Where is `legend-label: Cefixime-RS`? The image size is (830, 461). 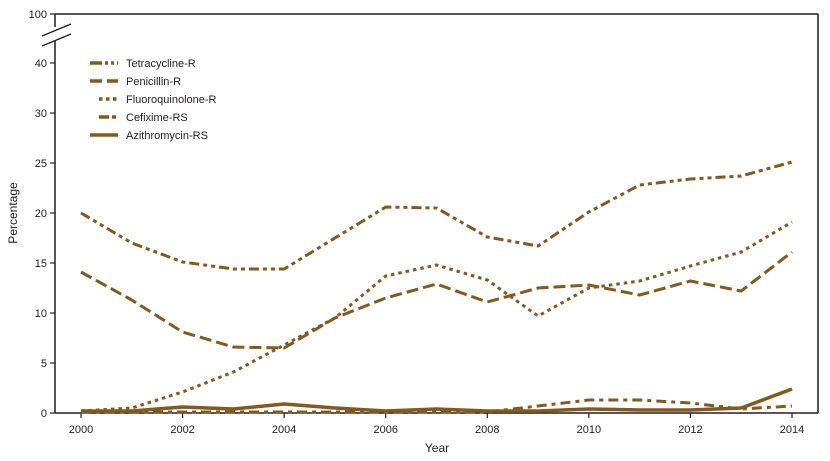 legend-label: Cefixime-RS is located at coordinates (157, 118).